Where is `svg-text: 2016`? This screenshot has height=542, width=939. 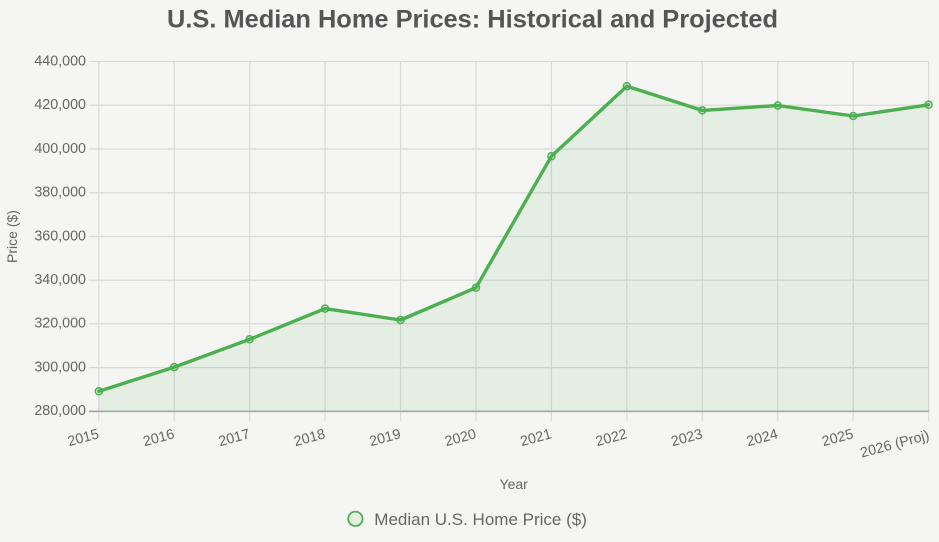
svg-text: 2016 is located at coordinates (158, 438).